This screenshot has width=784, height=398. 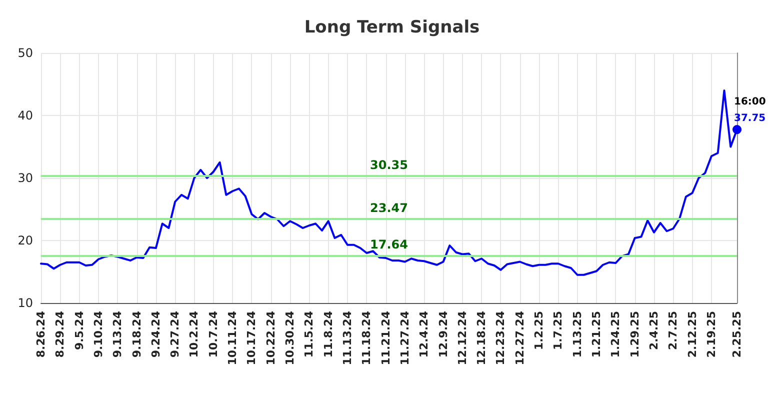 I want to click on x-tick-label: 1.2.25, so click(x=539, y=330).